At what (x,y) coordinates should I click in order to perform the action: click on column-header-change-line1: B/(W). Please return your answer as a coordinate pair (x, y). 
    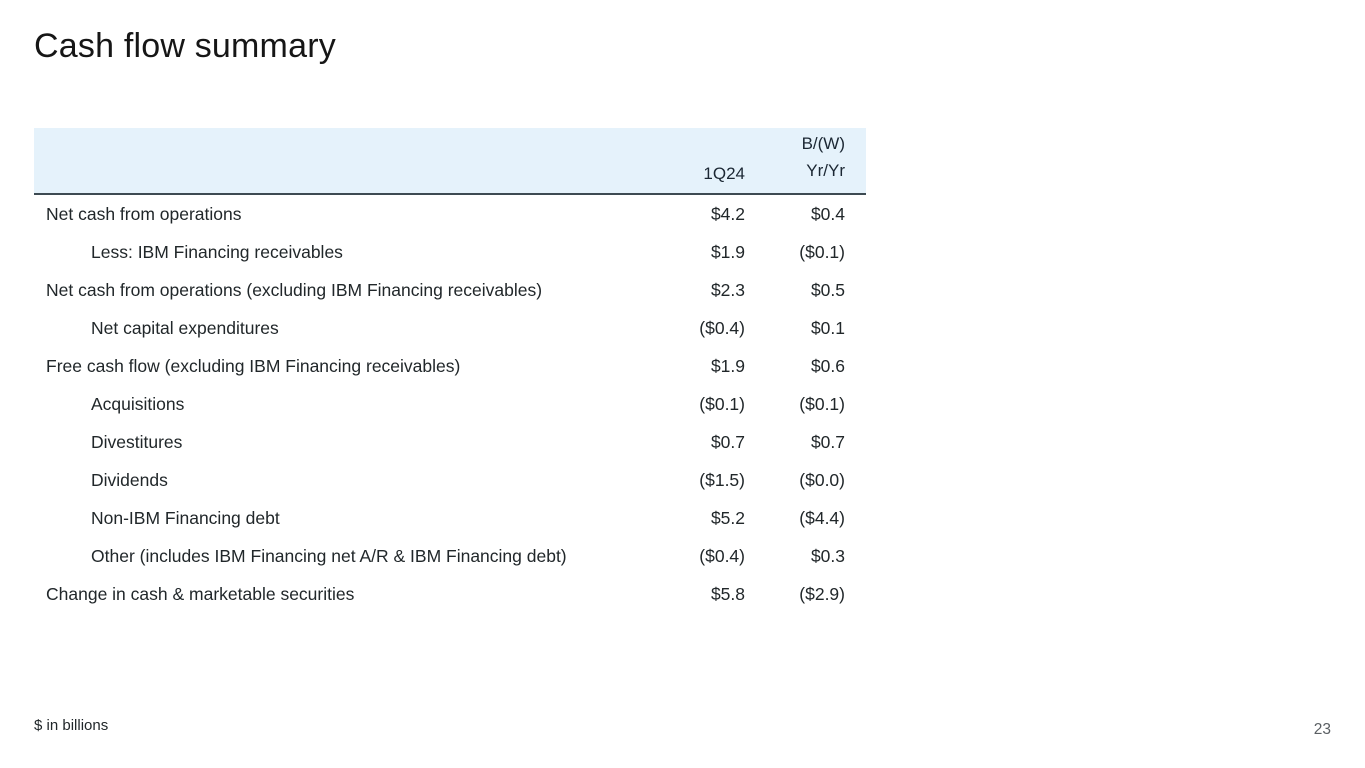
    Looking at the image, I should click on (823, 144).